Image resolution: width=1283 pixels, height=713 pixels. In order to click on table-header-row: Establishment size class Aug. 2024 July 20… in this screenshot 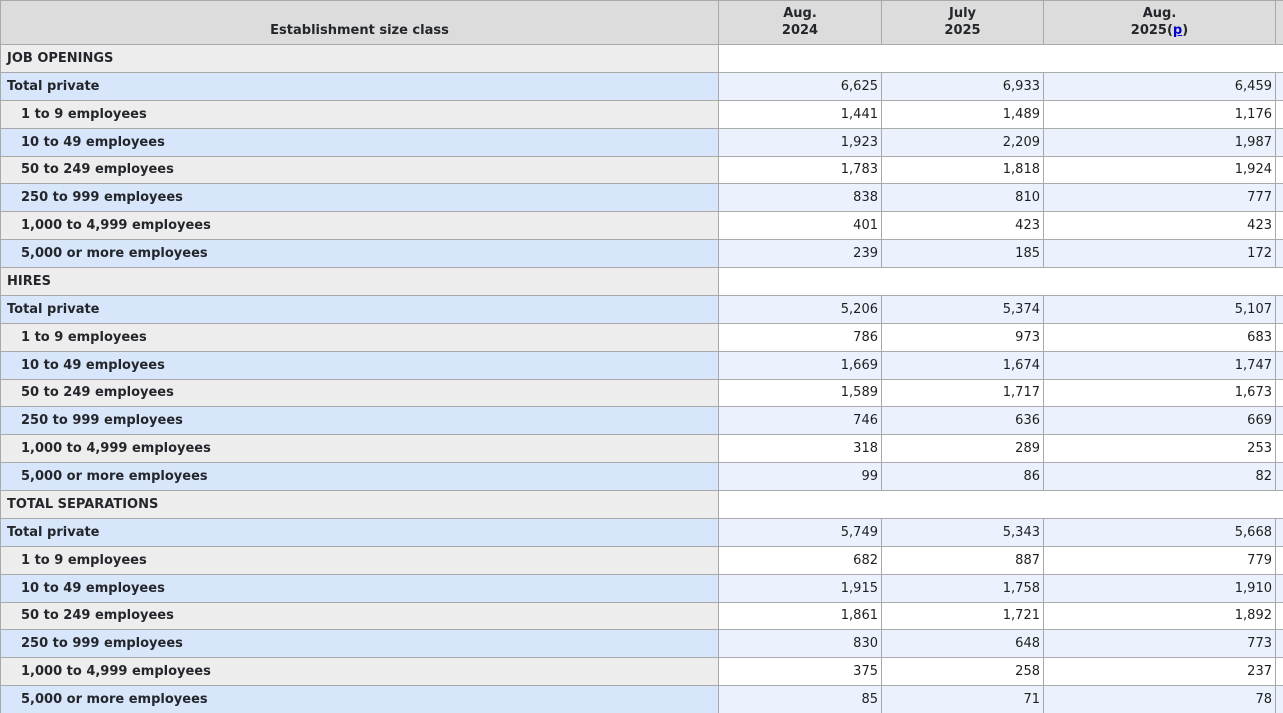, I will do `click(641, 22)`.